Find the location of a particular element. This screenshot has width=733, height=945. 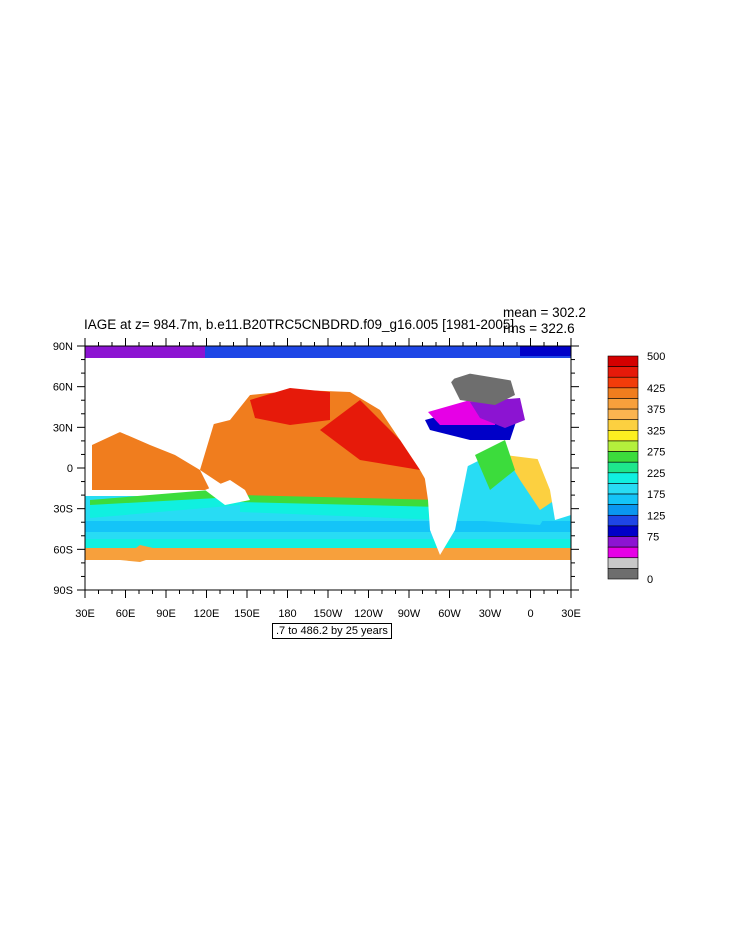

x-tick-label: 180 is located at coordinates (287, 614).